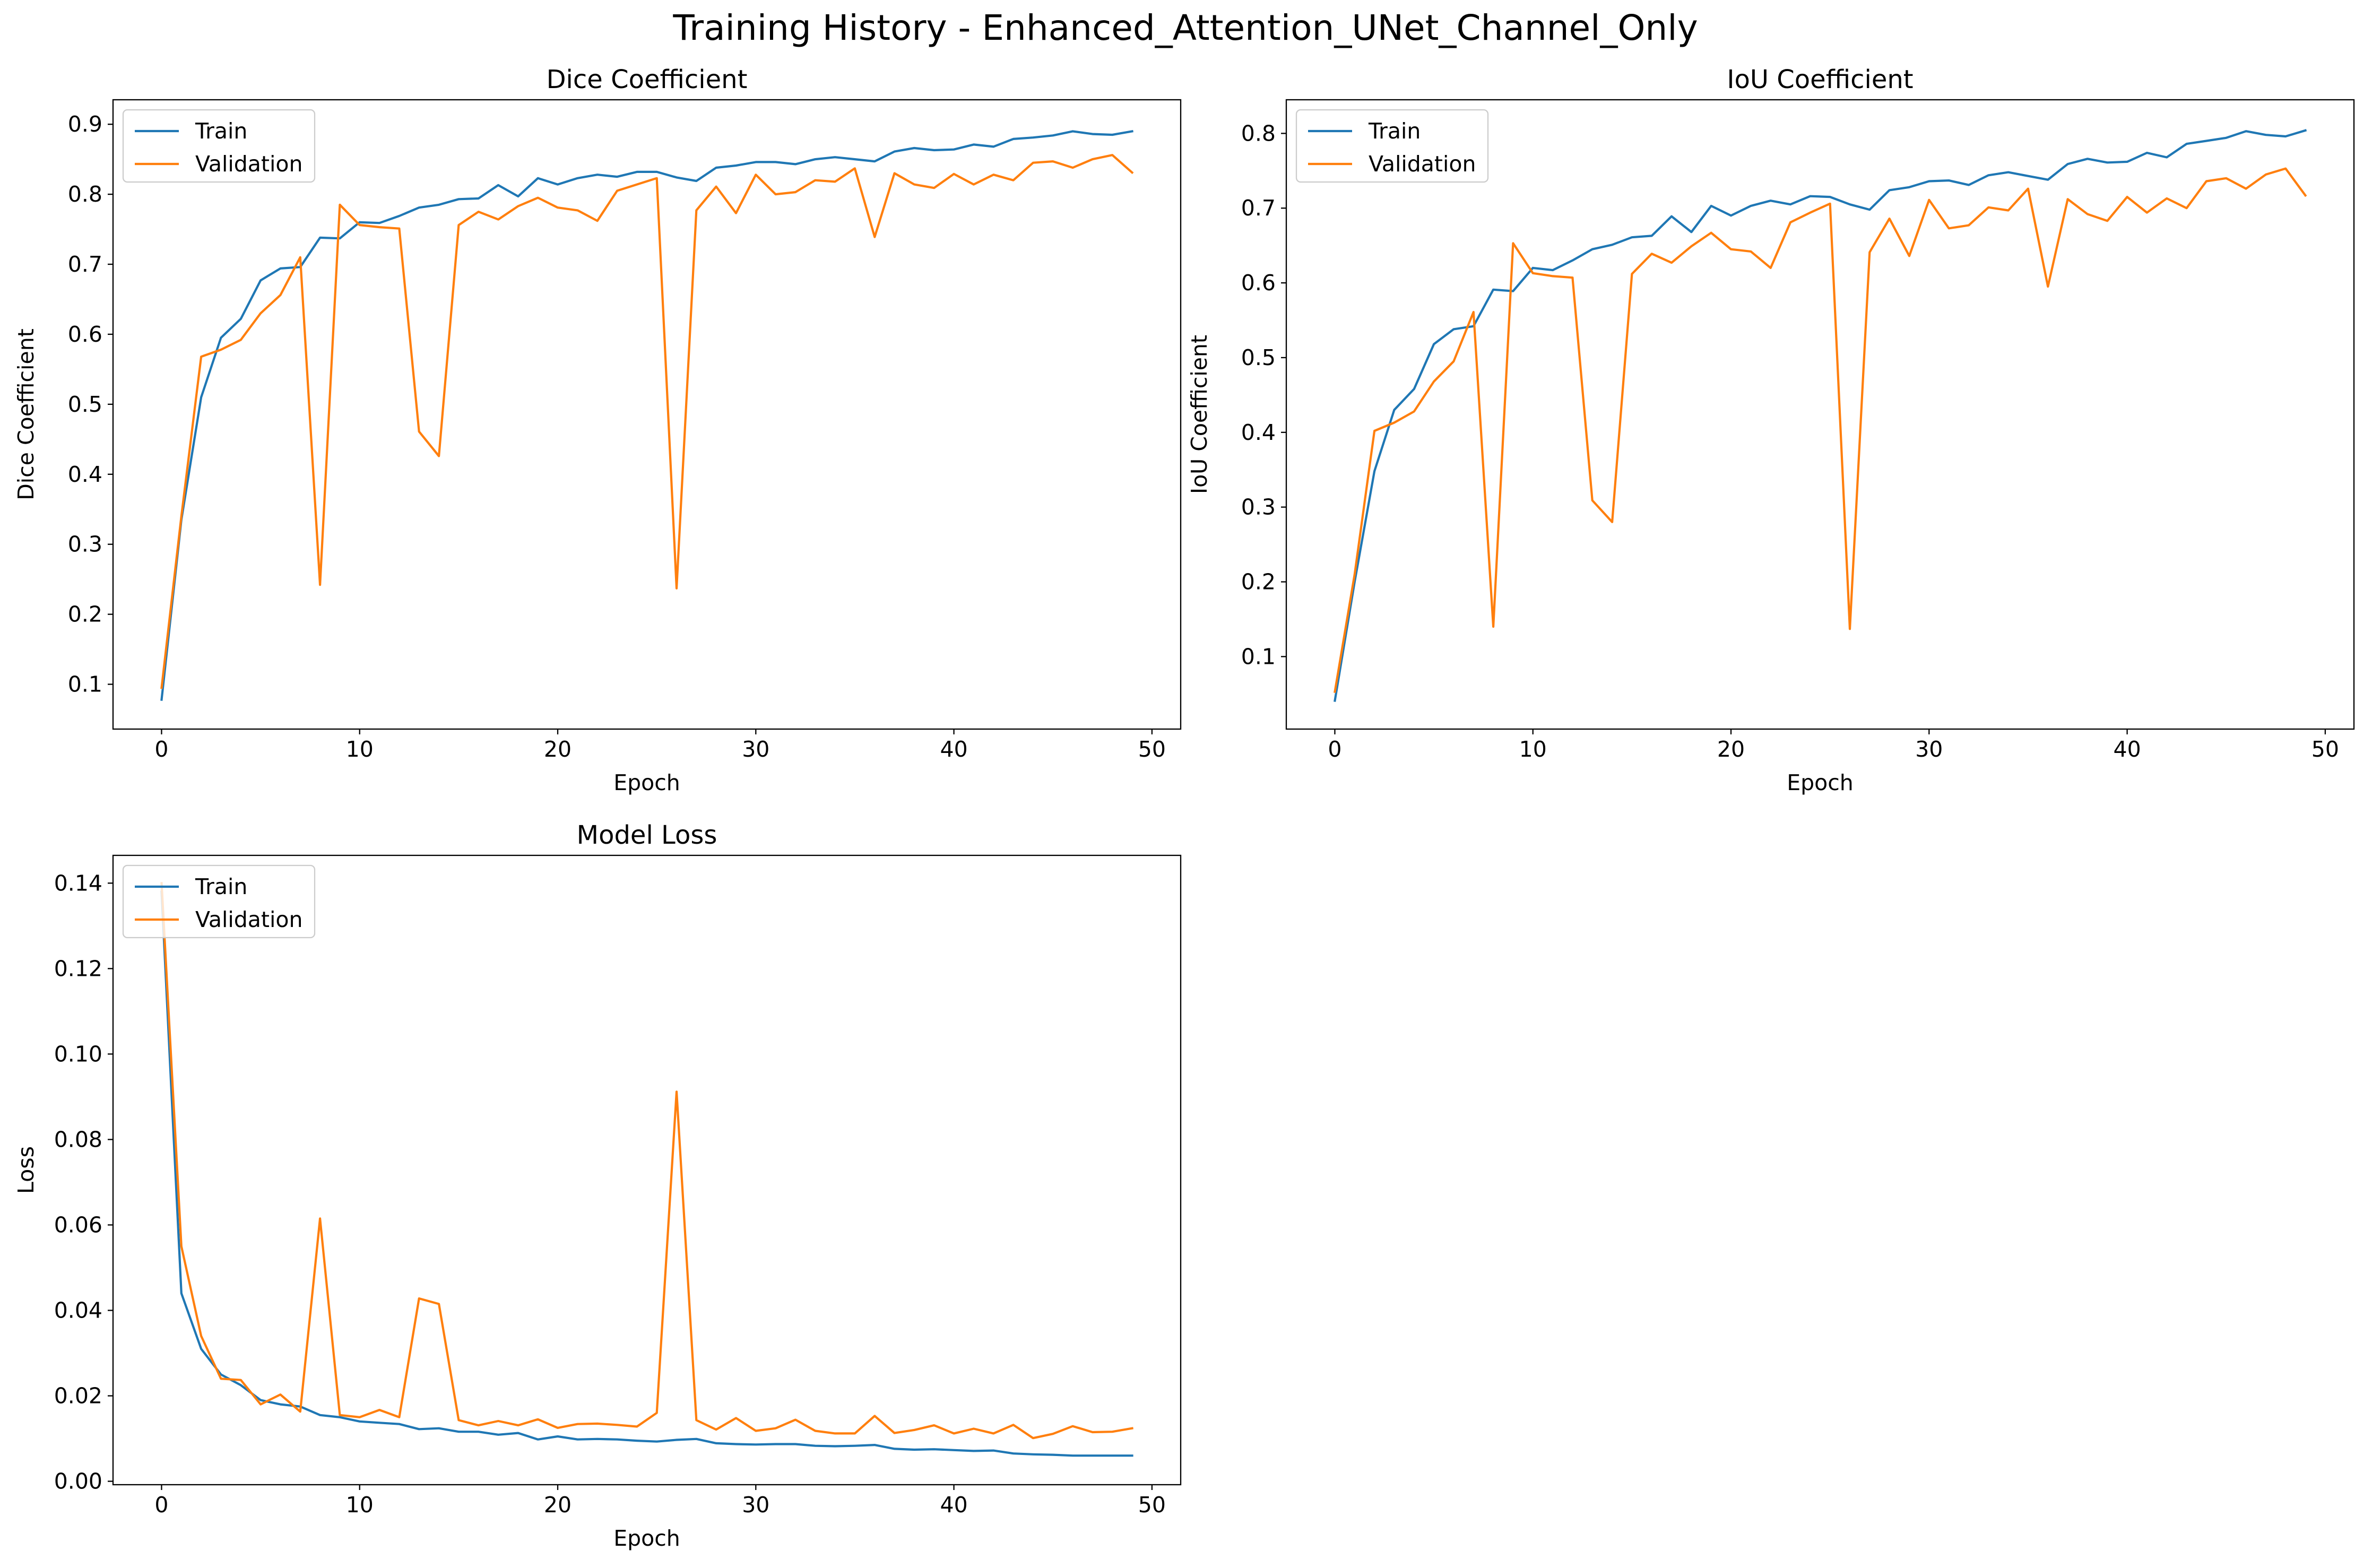  What do you see at coordinates (78, 1054) in the screenshot?
I see `y-tick-label: 0.10` at bounding box center [78, 1054].